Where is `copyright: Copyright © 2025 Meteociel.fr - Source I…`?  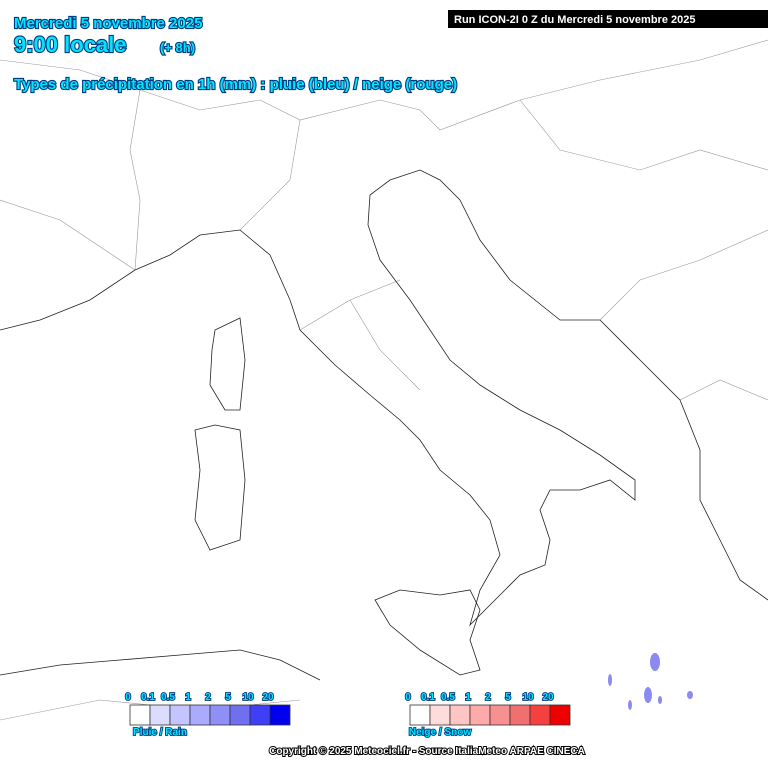 copyright: Copyright © 2025 Meteociel.fr - Source I… is located at coordinates (427, 751).